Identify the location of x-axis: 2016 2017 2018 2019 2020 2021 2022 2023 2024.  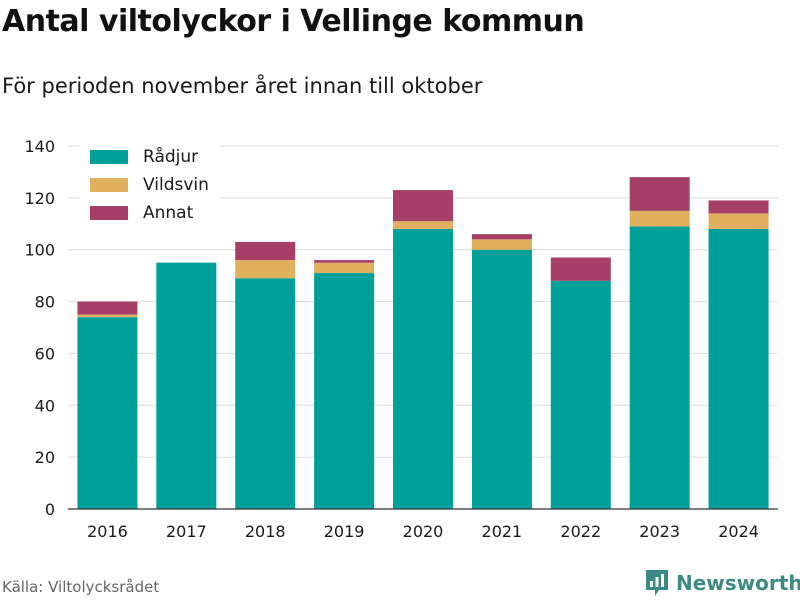
(423, 524).